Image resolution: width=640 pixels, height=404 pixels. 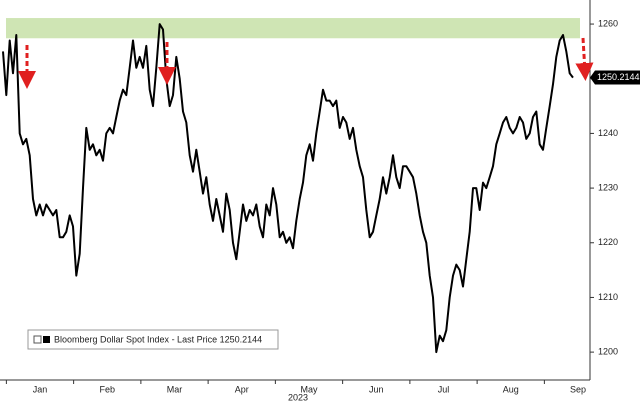 What do you see at coordinates (511, 389) in the screenshot?
I see `x-tick-label: Aug` at bounding box center [511, 389].